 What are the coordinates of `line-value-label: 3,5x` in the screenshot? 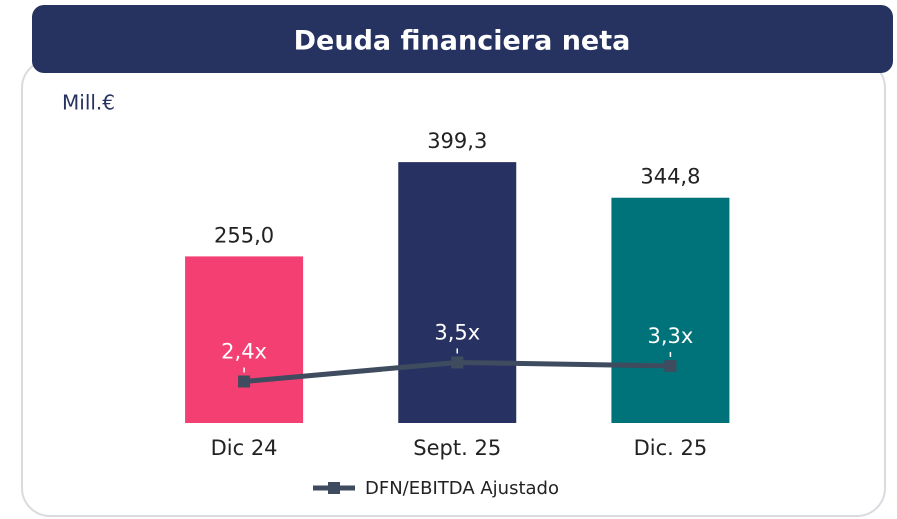 It's located at (457, 332).